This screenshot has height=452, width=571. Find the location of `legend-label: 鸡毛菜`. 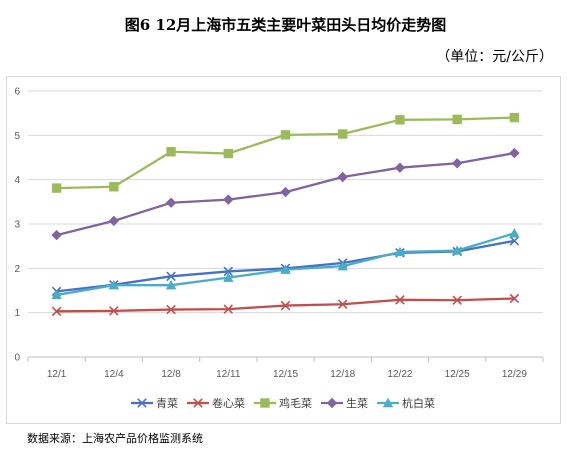

legend-label: 鸡毛菜 is located at coordinates (295, 403).